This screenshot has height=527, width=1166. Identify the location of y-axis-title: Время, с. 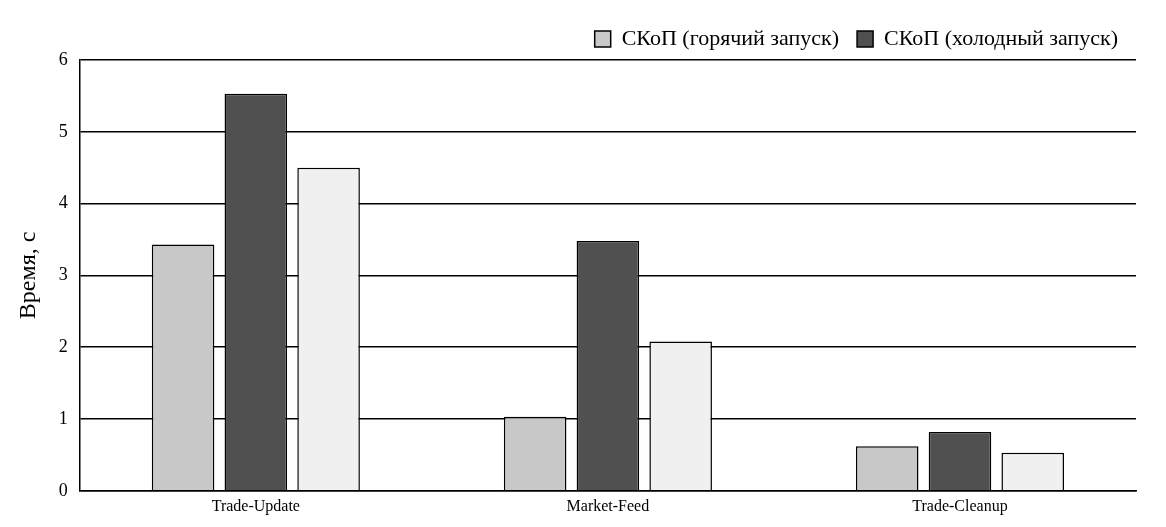
(26, 275).